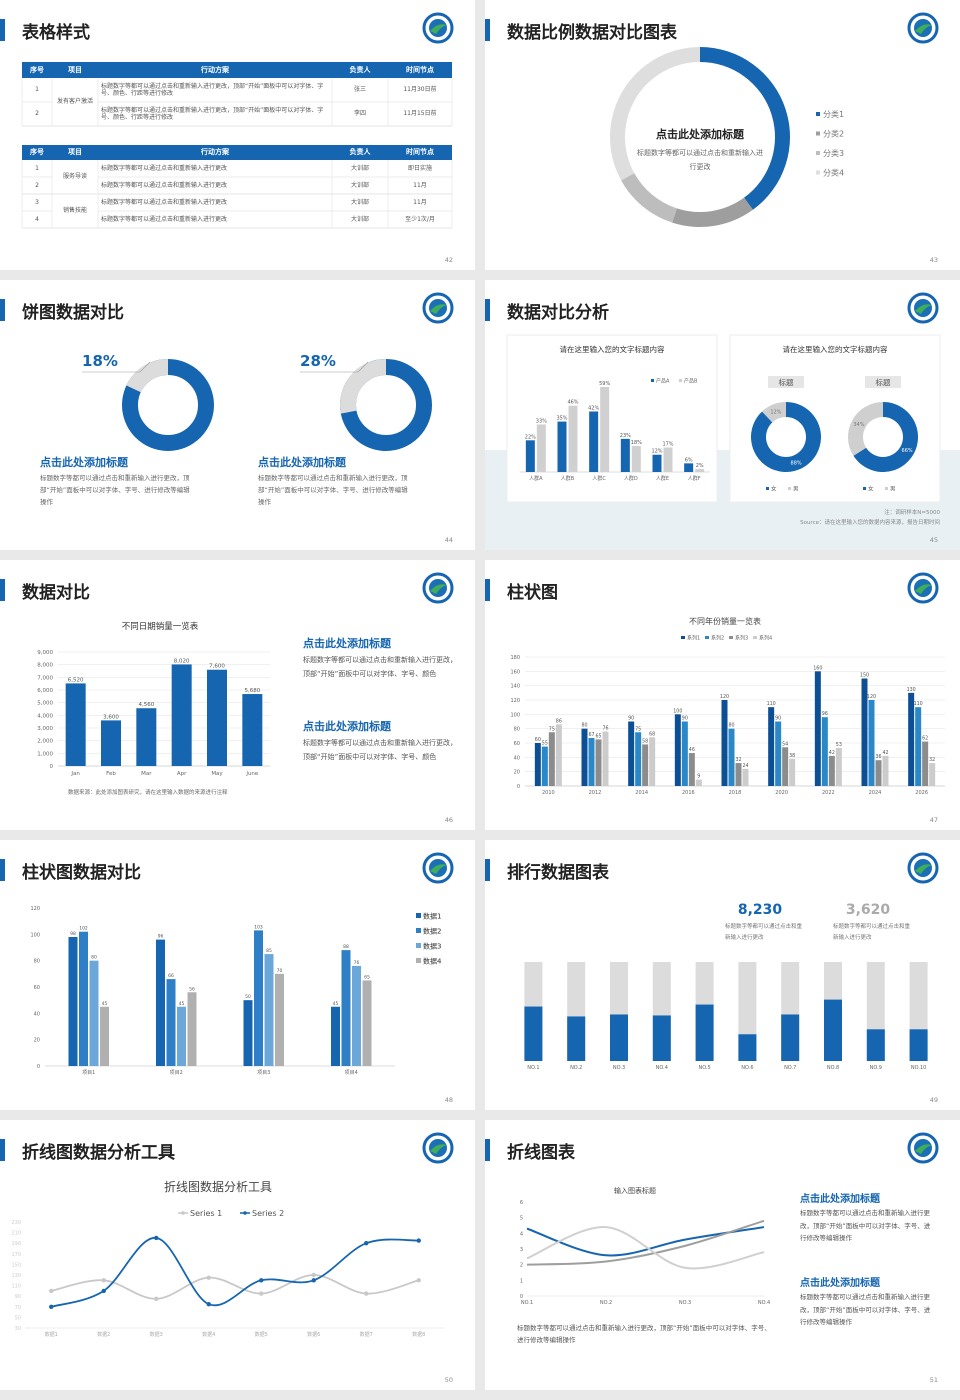 This screenshot has width=960, height=1400. I want to click on donut-title-bg, so click(883, 382).